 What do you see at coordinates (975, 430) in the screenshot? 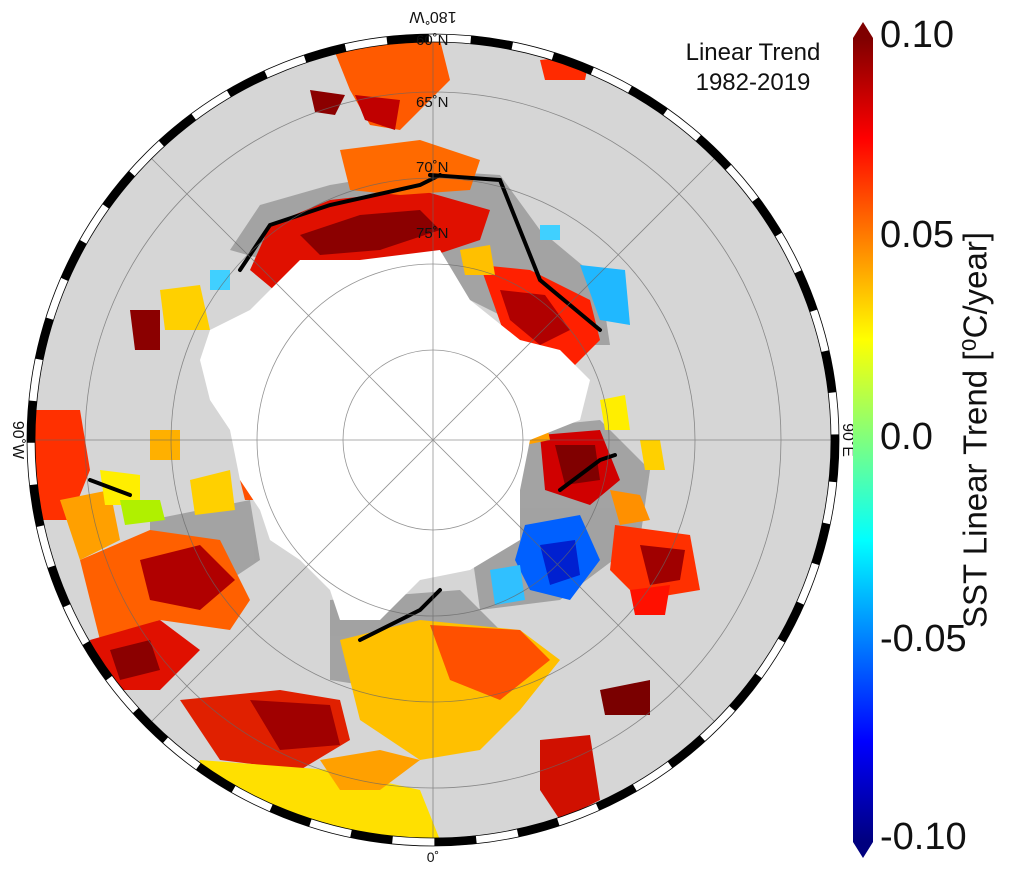
I see `colorbar-label: SST Linear Trend [⁰C/year]` at bounding box center [975, 430].